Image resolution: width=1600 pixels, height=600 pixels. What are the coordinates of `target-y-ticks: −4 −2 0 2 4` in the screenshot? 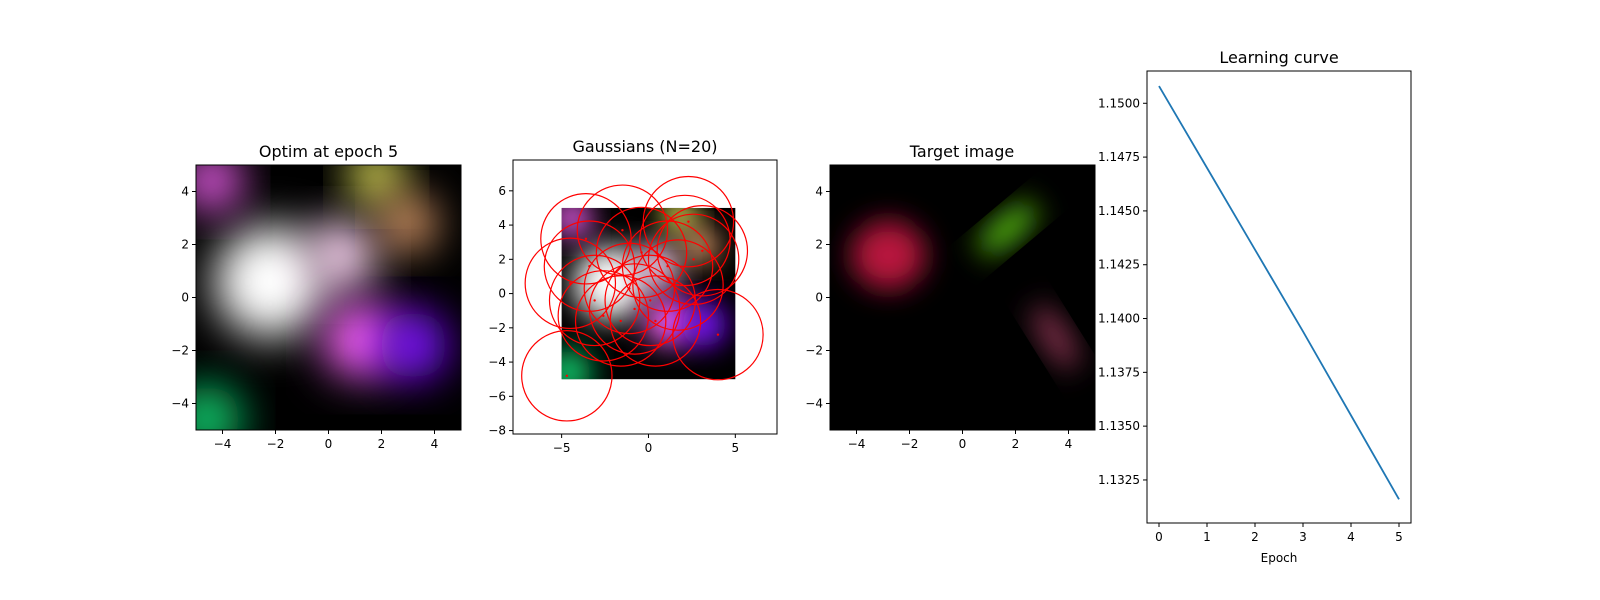 It's located at (817, 298).